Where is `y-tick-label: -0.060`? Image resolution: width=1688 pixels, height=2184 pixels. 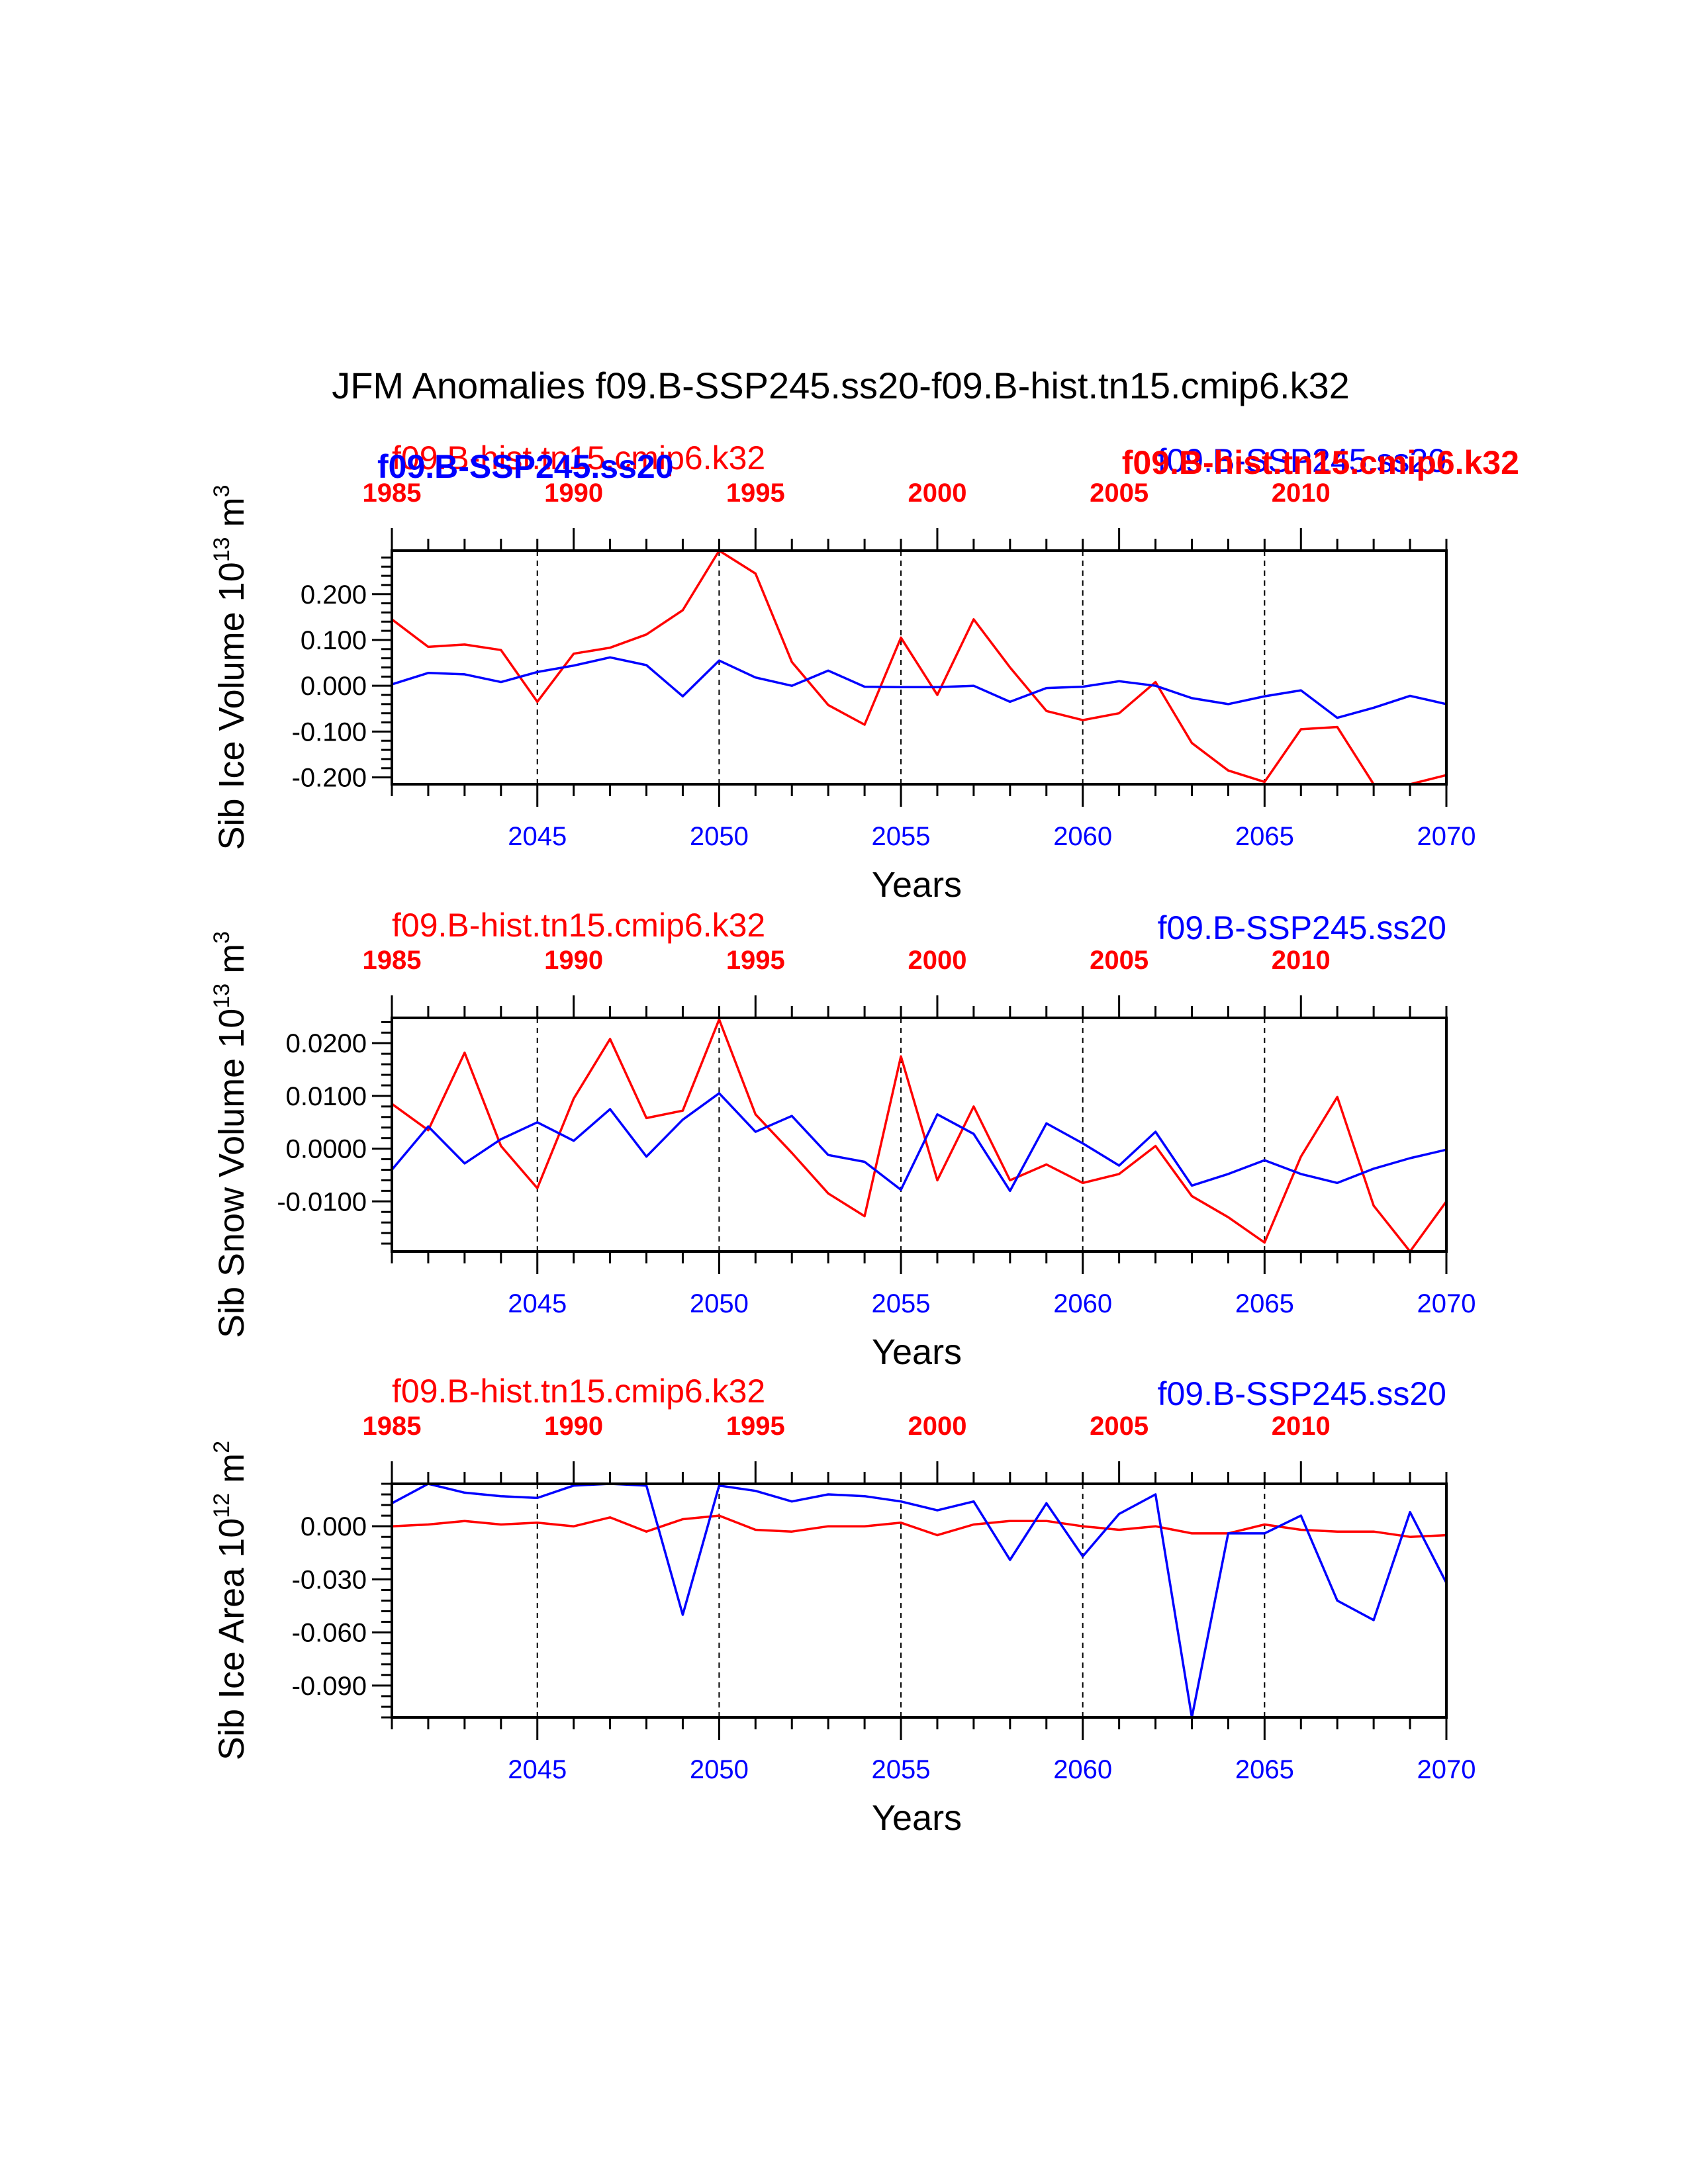 y-tick-label: -0.060 is located at coordinates (329, 1633).